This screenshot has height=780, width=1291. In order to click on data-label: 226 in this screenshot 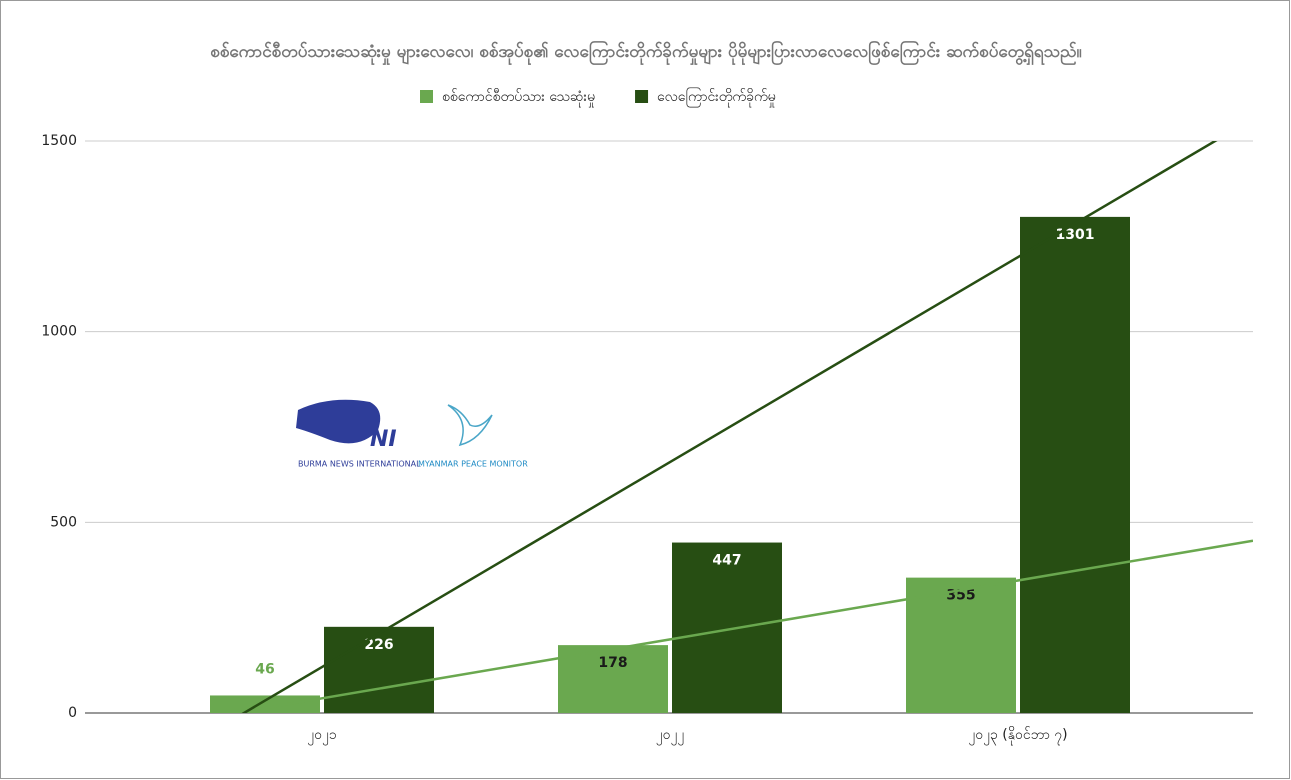, I will do `click(378, 645)`.